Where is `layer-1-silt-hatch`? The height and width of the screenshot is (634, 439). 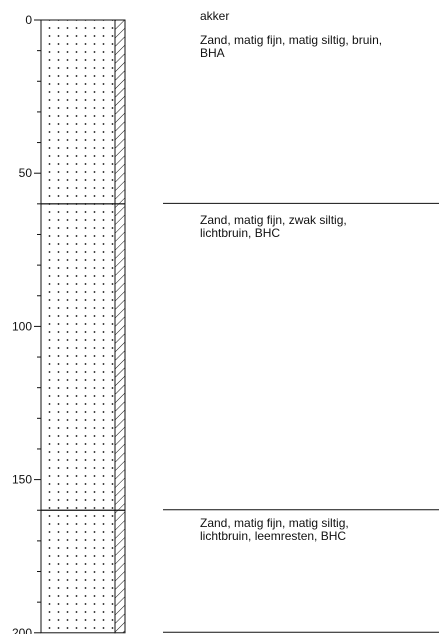
layer-1-silt-hatch is located at coordinates (120, 112).